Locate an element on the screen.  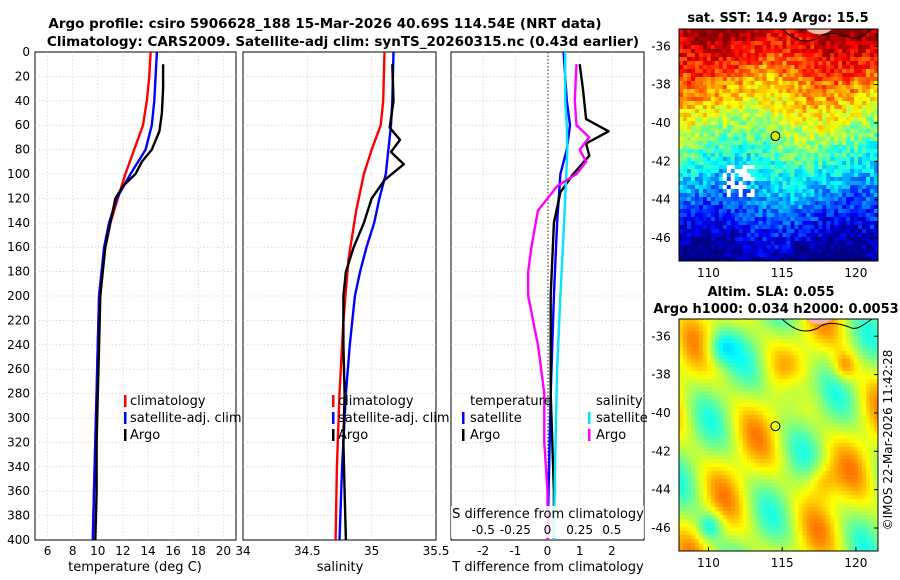
legend-label-satellite: satellite-adj. clim is located at coordinates (186, 418).